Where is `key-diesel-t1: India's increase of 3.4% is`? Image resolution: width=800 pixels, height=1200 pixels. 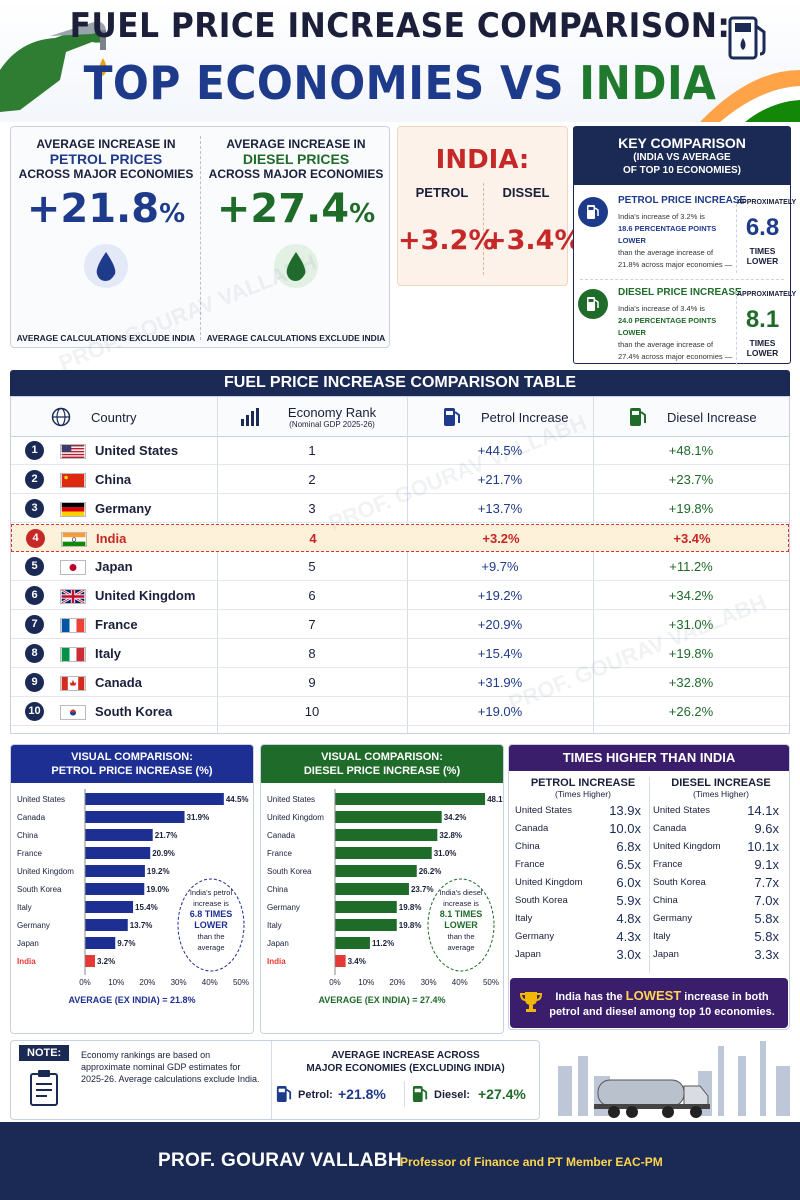
key-diesel-t1: India's increase of 3.4% is is located at coordinates (661, 308).